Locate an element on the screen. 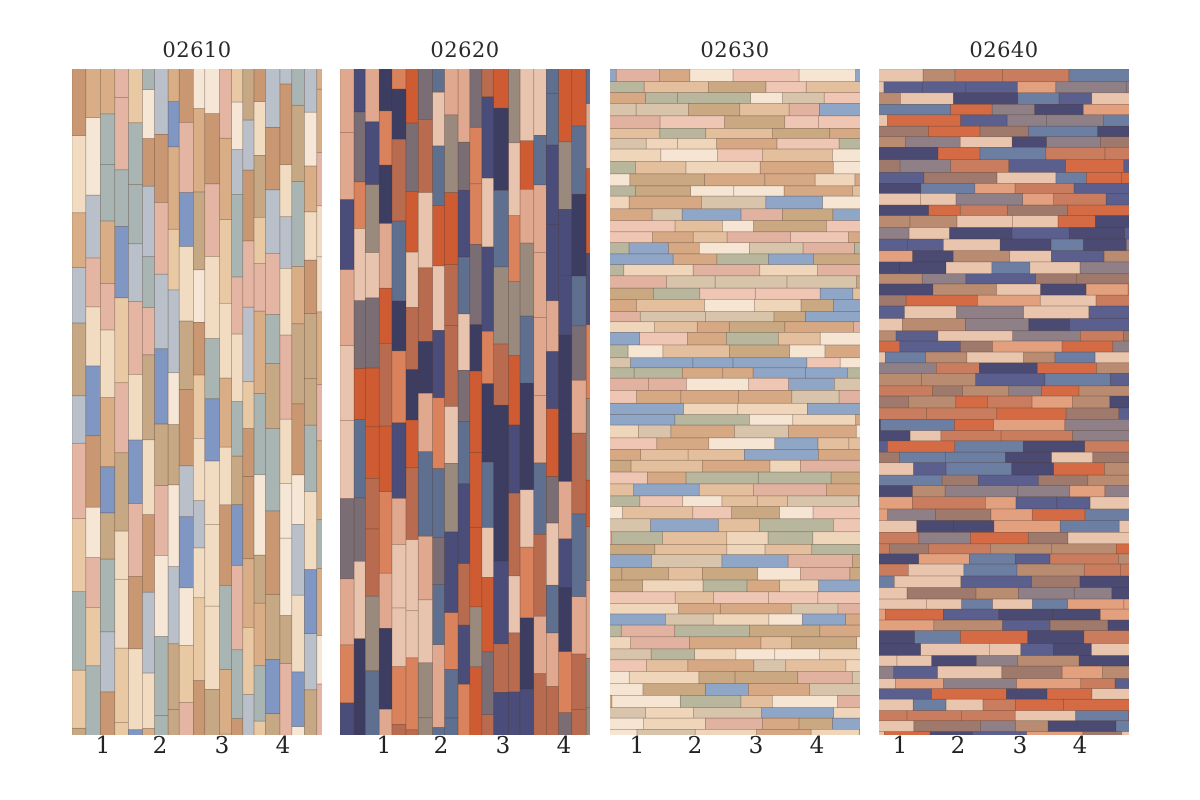 Image resolution: width=1200 pixels, height=800 pixels. column-labels: 1 2 3 4 is located at coordinates (197, 748).